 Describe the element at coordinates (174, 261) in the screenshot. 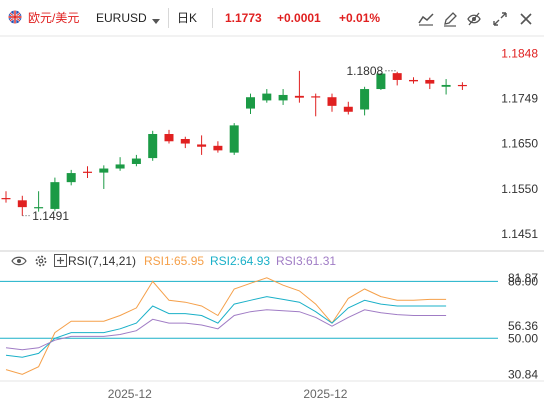

I see `rsi1-value: RSI1:65.95` at that location.